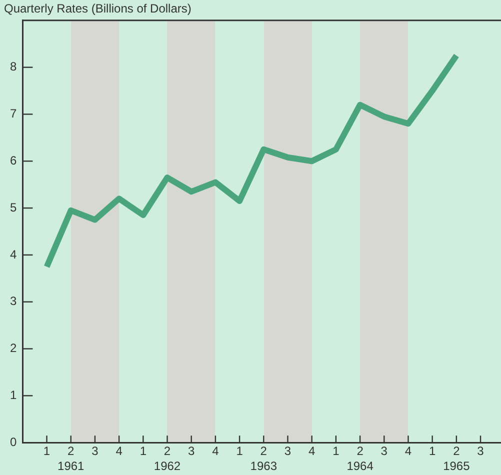 The image size is (501, 475). What do you see at coordinates (98, 9) in the screenshot?
I see `chart-title: Quarterly Rates (Billions of Dollars)` at bounding box center [98, 9].